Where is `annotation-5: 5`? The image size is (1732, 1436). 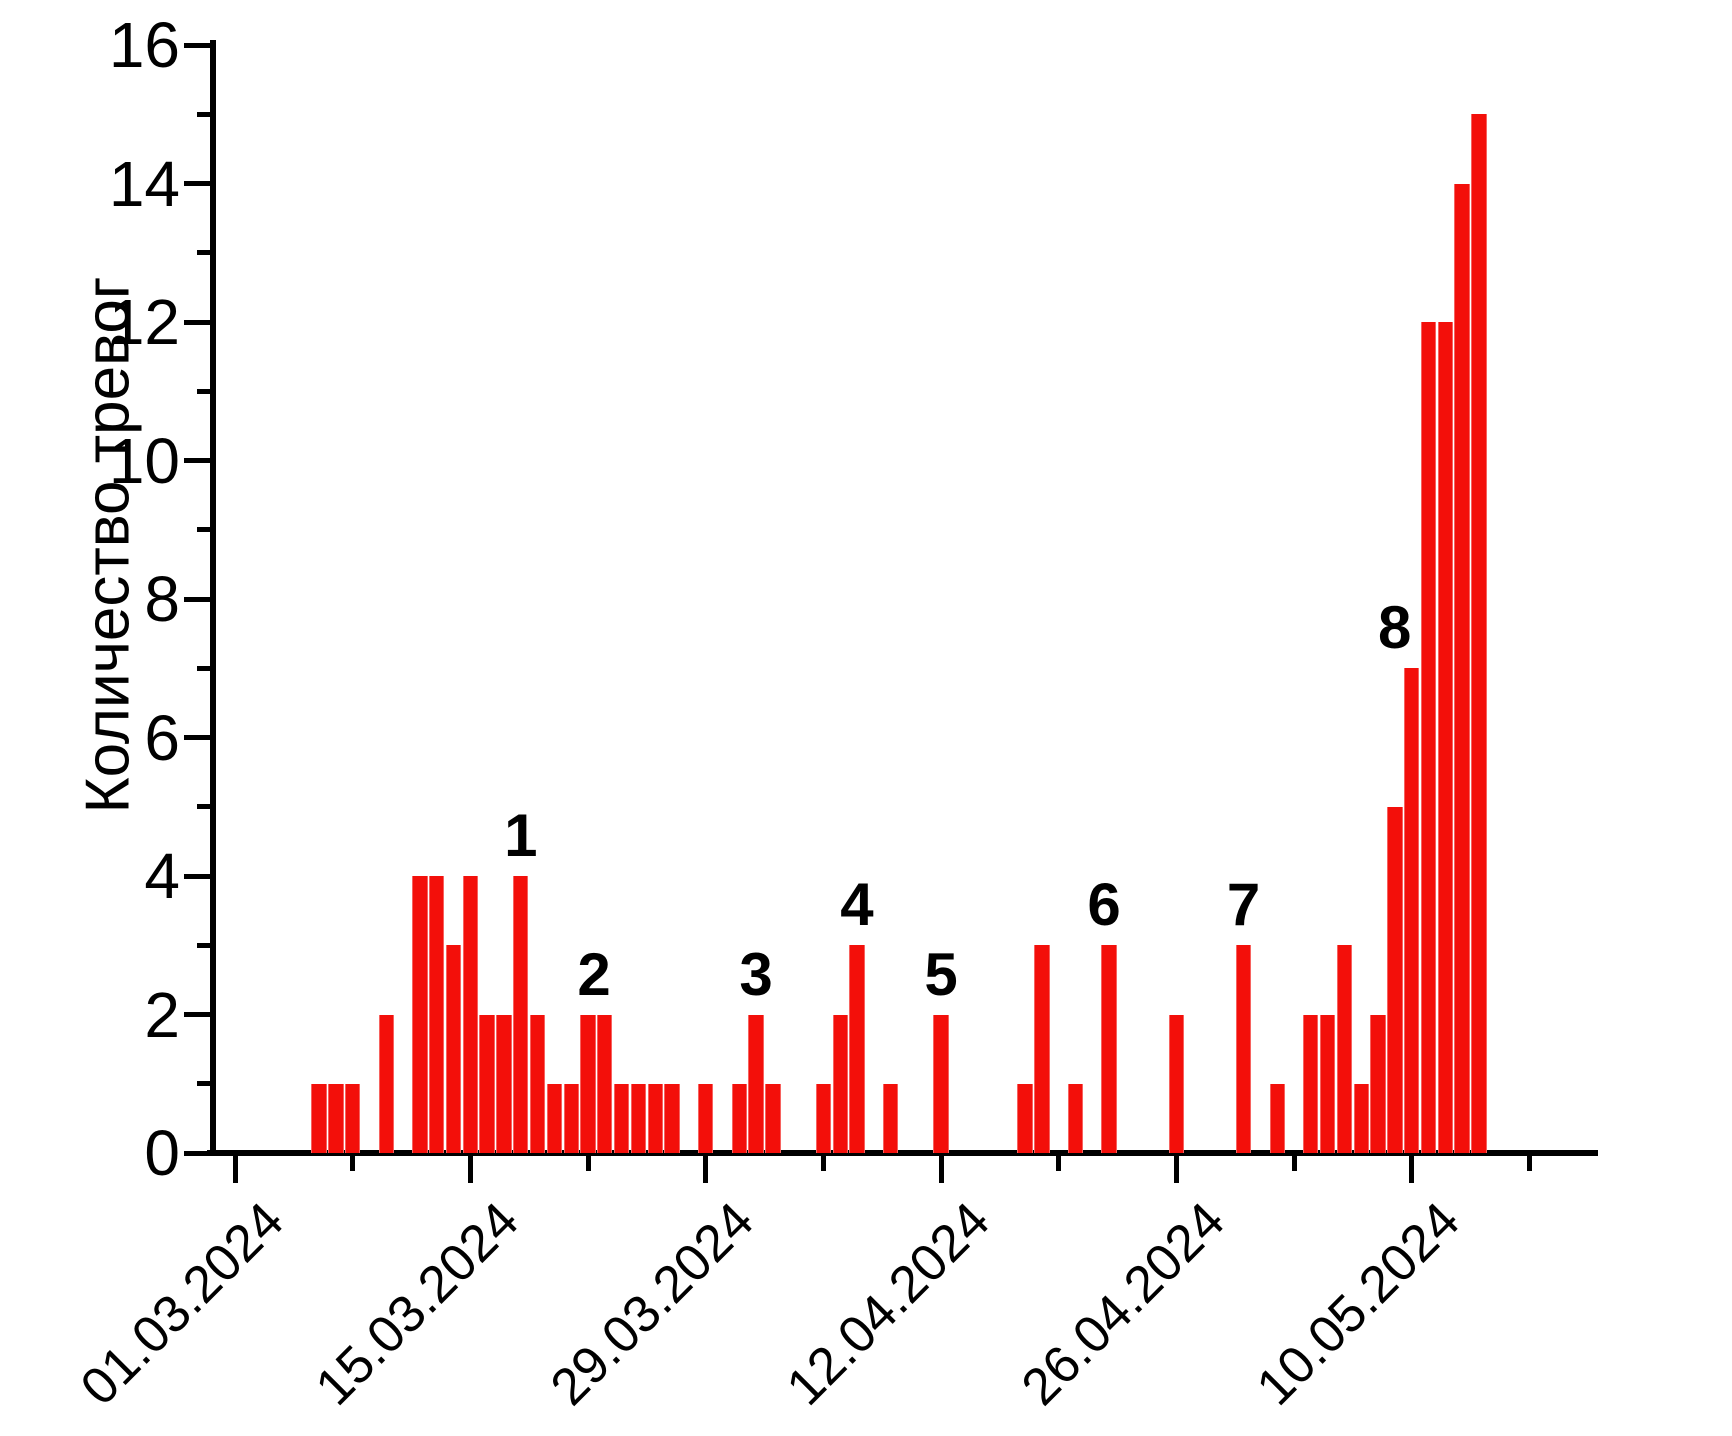 annotation-5: 5 is located at coordinates (941, 974).